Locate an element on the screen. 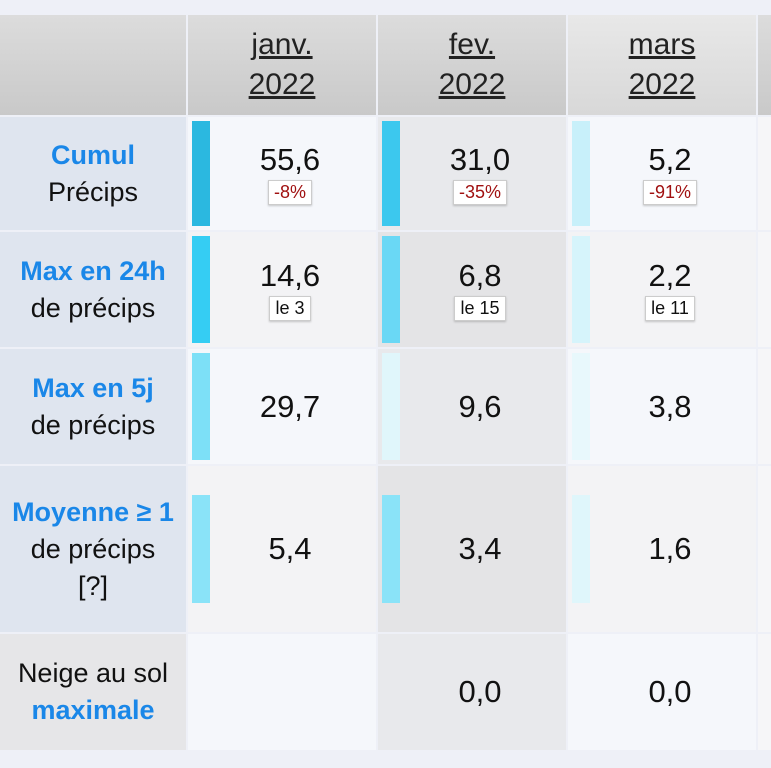  cell: 9,6 is located at coordinates (472, 406).